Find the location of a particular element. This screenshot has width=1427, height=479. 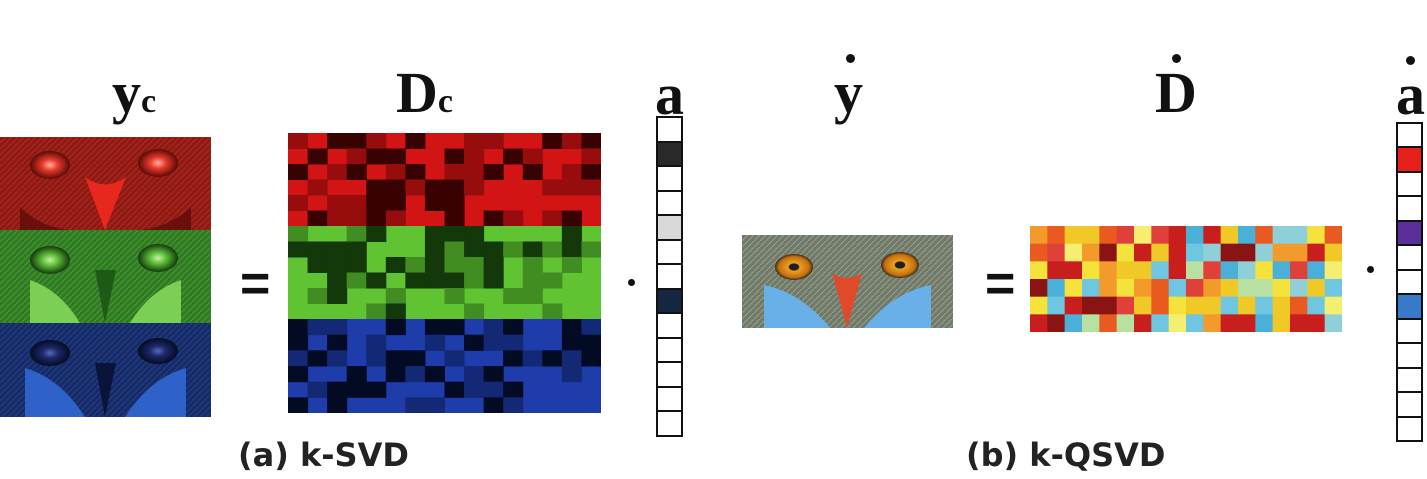

dc-dictionary is located at coordinates (444, 273).